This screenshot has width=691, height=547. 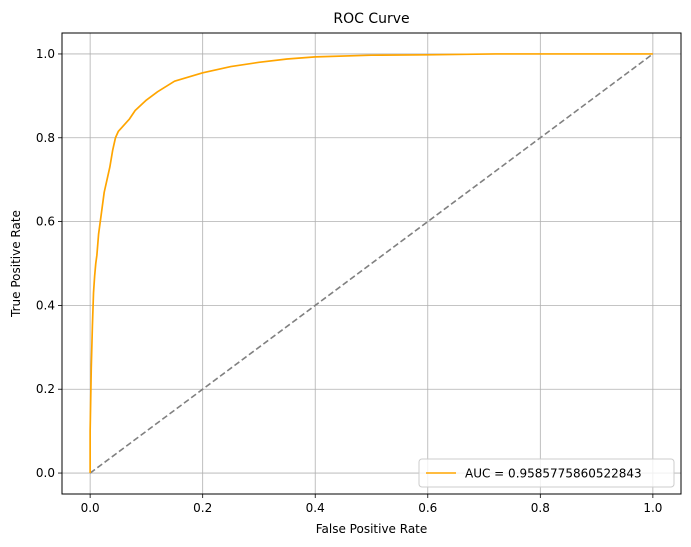 What do you see at coordinates (90, 508) in the screenshot?
I see `x-tick-label: 0.0` at bounding box center [90, 508].